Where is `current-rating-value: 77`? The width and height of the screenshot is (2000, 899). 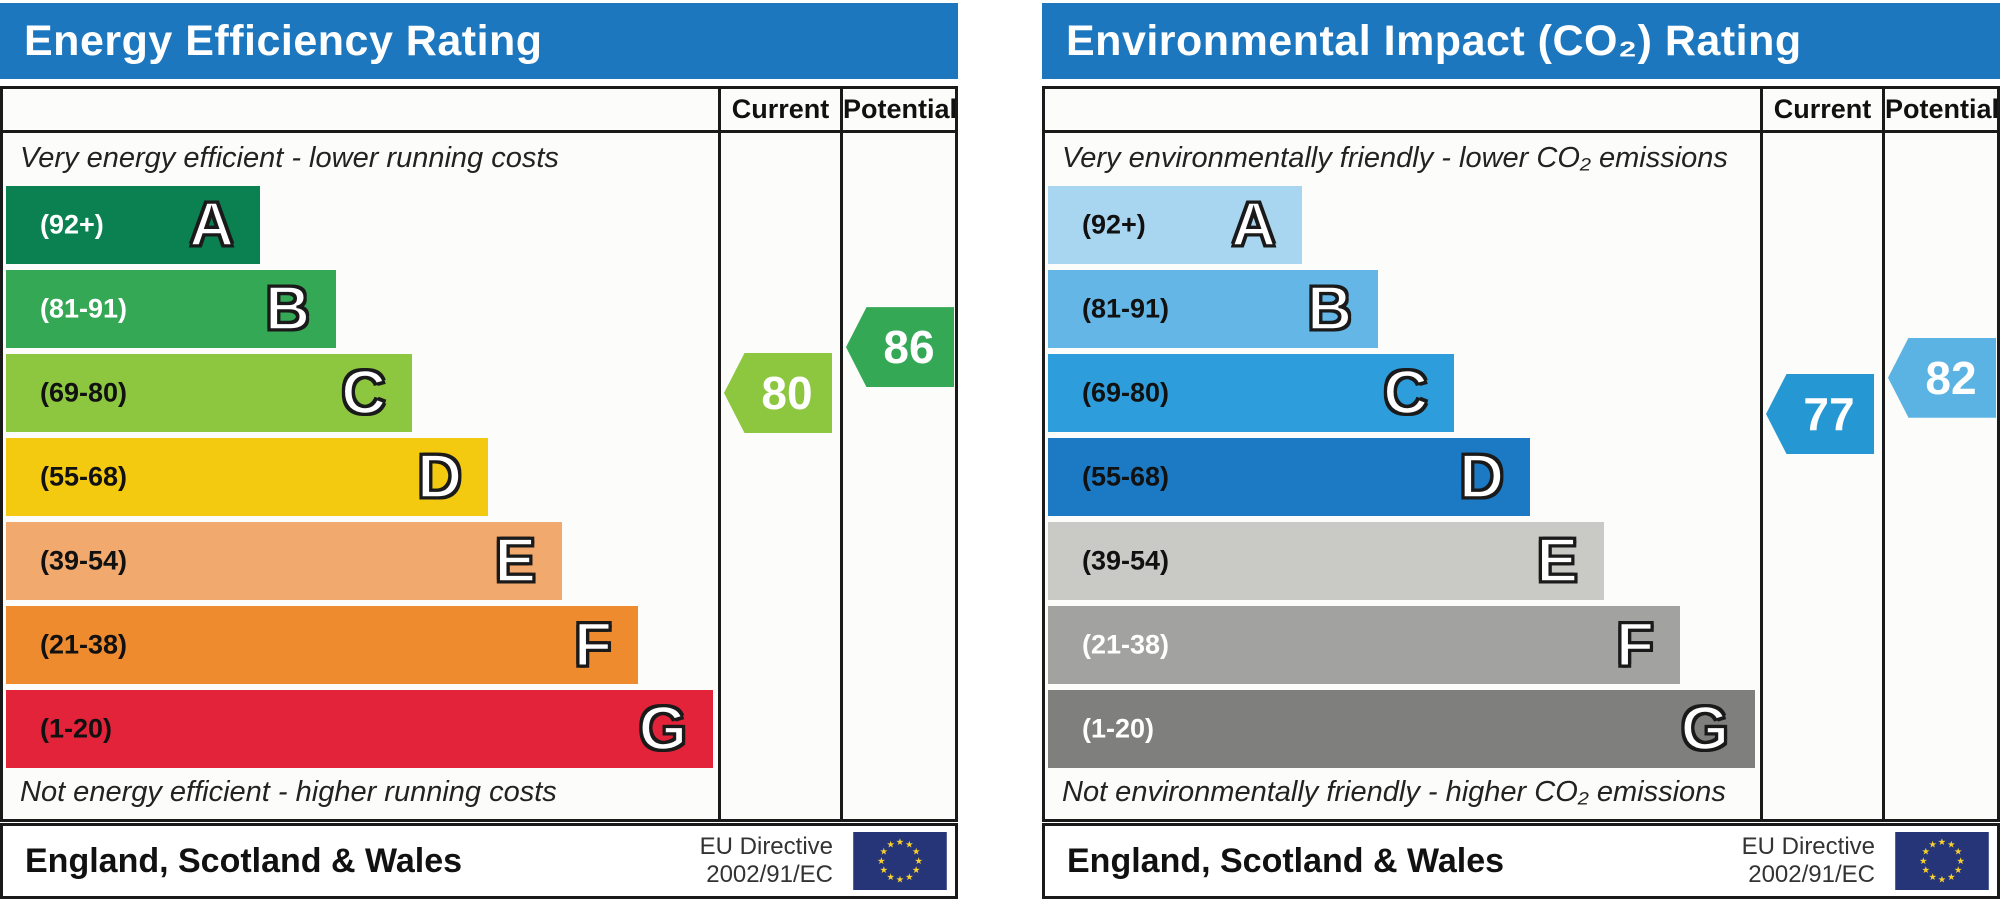
current-rating-value: 77 is located at coordinates (1829, 414).